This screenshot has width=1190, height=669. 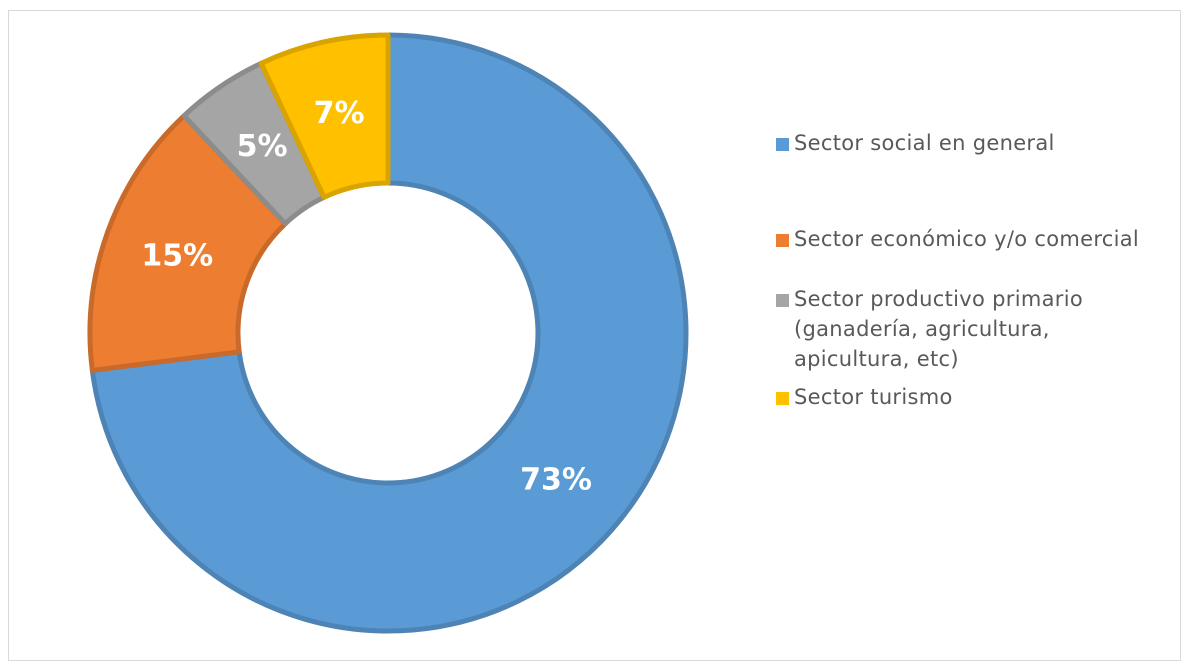 I want to click on legend-item: Sector turismo, so click(x=966, y=397).